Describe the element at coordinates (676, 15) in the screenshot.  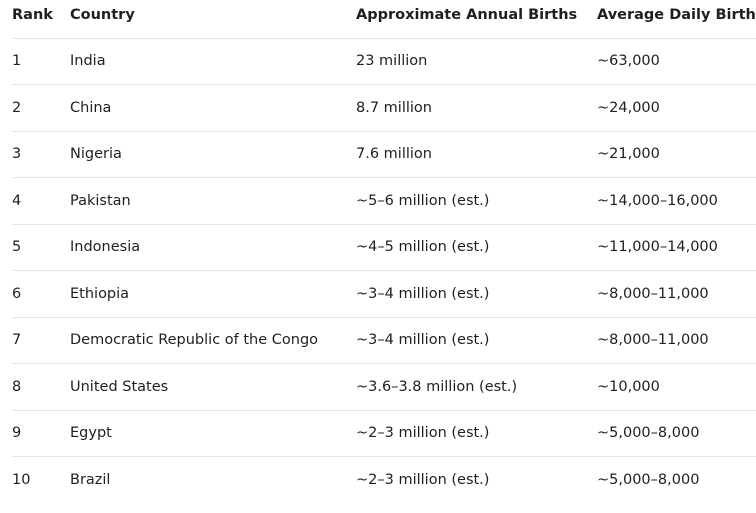
I see `header-cell: Average Daily Births` at that location.